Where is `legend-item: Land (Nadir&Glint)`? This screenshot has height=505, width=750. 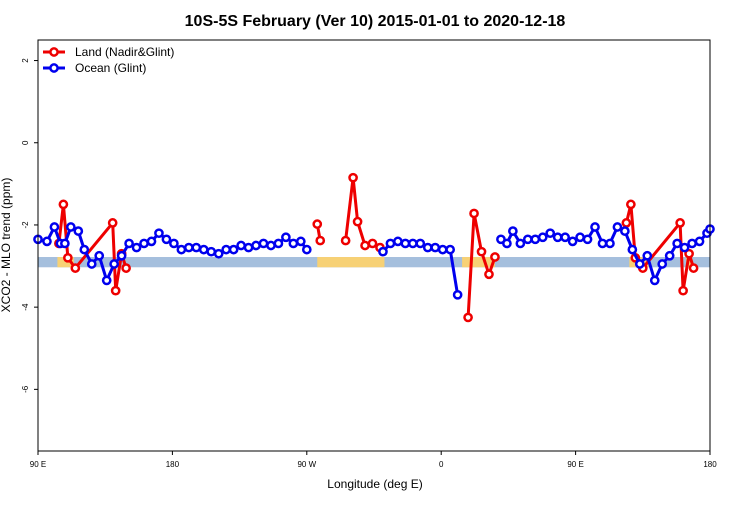
legend-item: Land (Nadir&Glint) is located at coordinates (108, 52).